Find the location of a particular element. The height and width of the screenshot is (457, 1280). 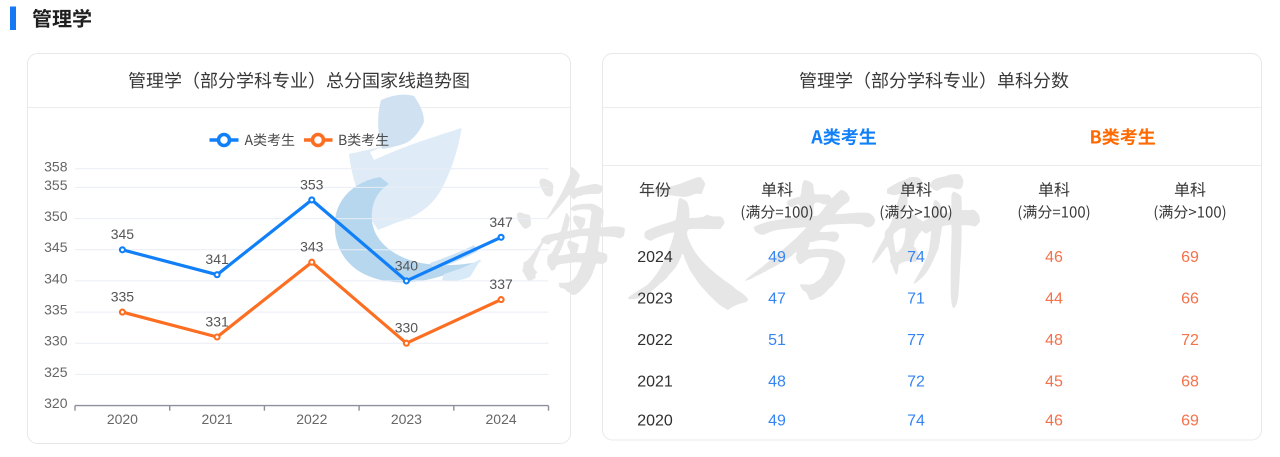

svg-text: 68 is located at coordinates (1190, 381).